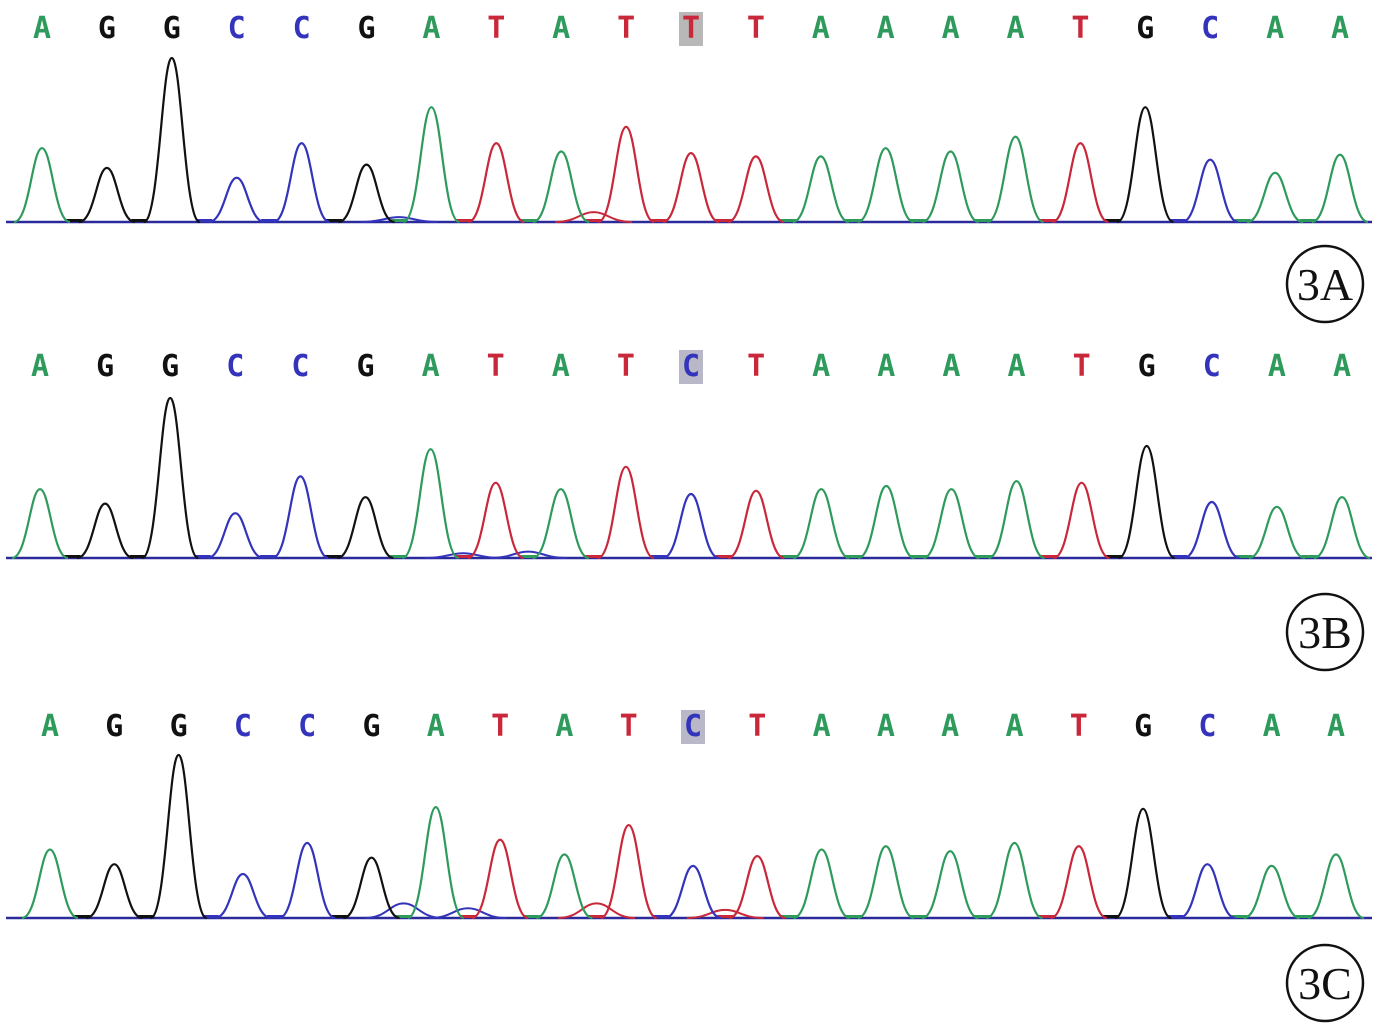 The width and height of the screenshot is (1378, 1024). Describe the element at coordinates (107, 28) in the screenshot. I see `base-letter-3a: G` at that location.